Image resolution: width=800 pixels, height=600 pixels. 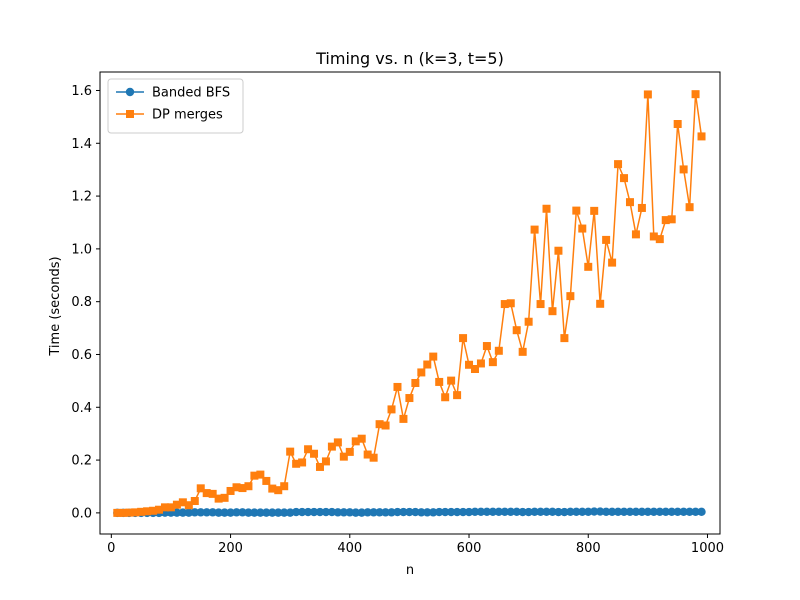 I want to click on legend-entry: DP merges, so click(x=169, y=115).